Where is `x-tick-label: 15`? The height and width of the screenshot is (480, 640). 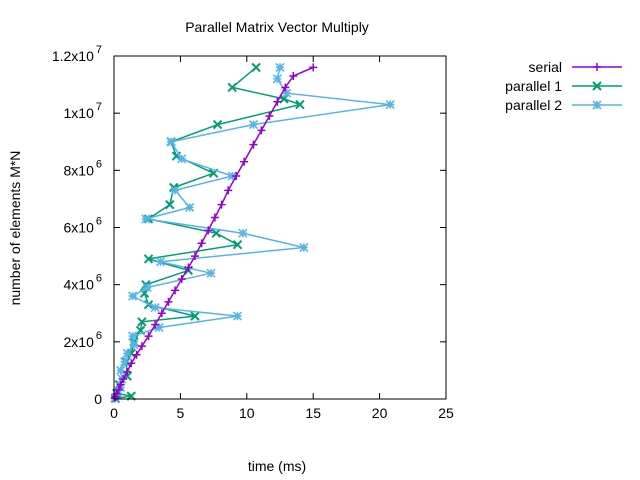
x-tick-label: 15 is located at coordinates (313, 413).